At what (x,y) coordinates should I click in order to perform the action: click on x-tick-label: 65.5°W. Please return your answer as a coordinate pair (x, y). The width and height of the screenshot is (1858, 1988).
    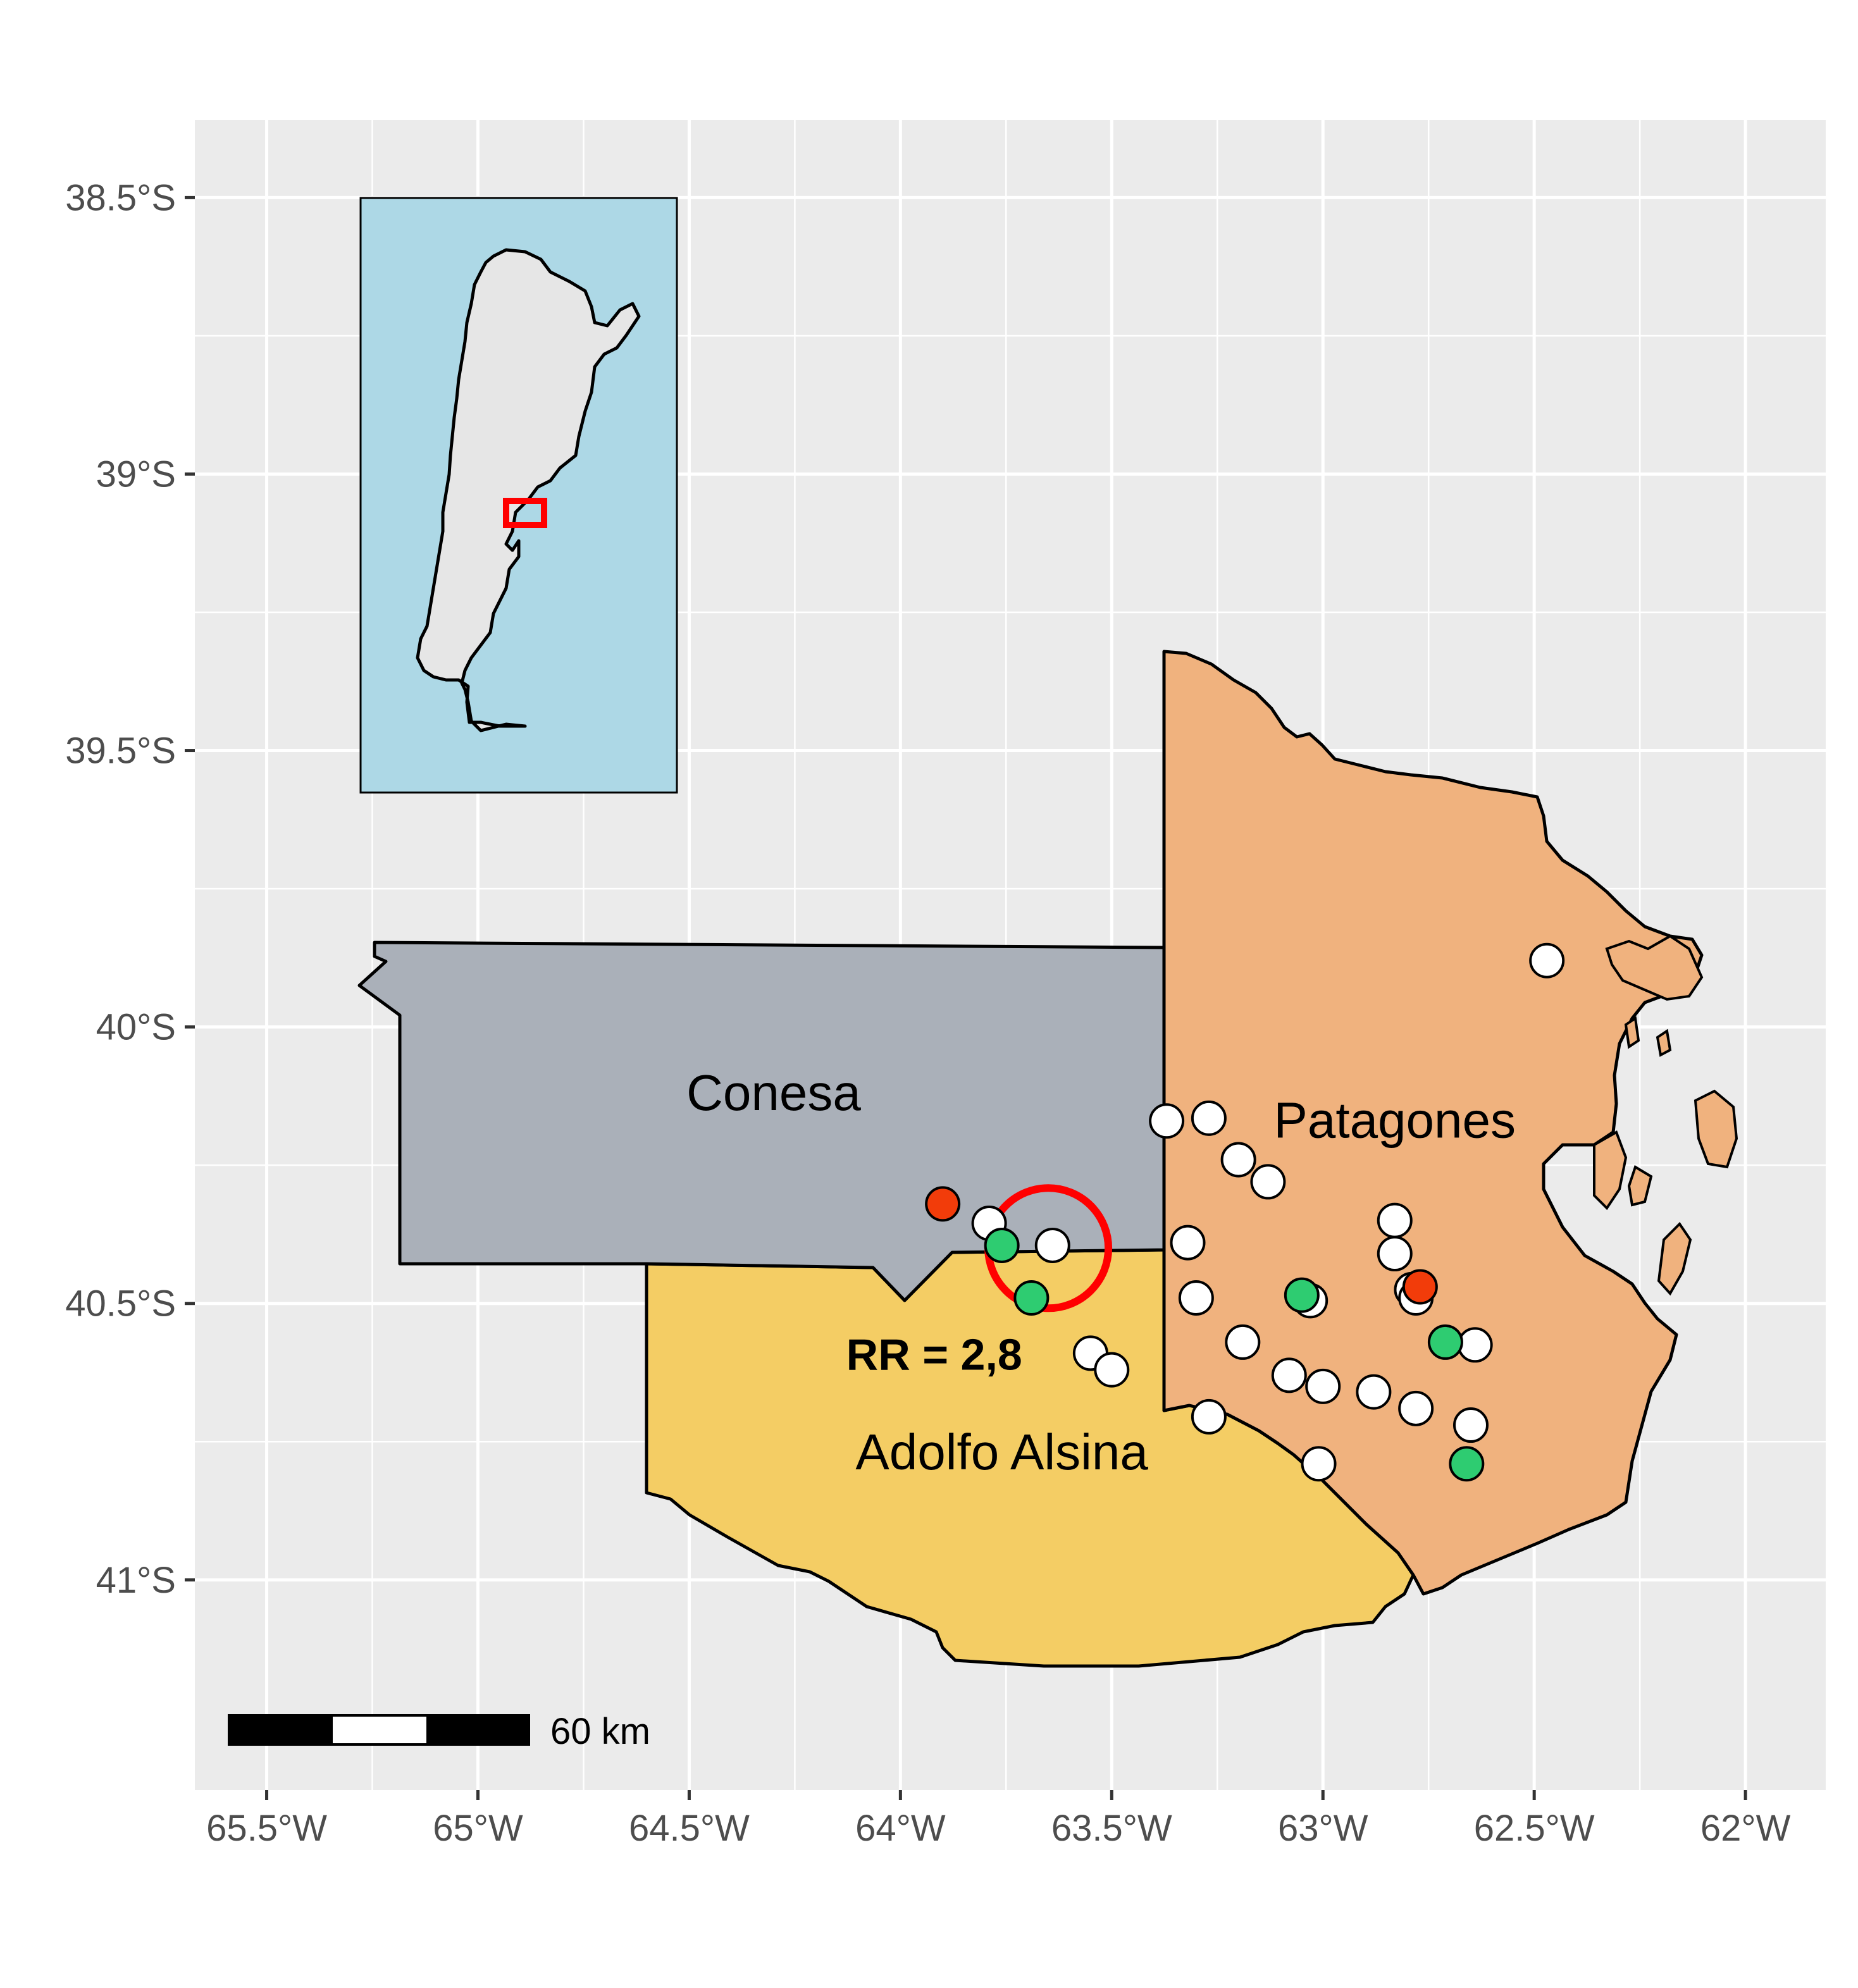
    Looking at the image, I should click on (266, 1828).